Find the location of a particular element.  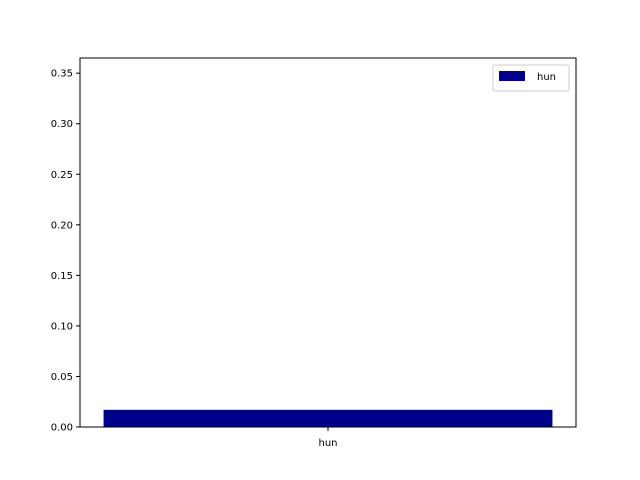

x-axis: hun is located at coordinates (328, 438).